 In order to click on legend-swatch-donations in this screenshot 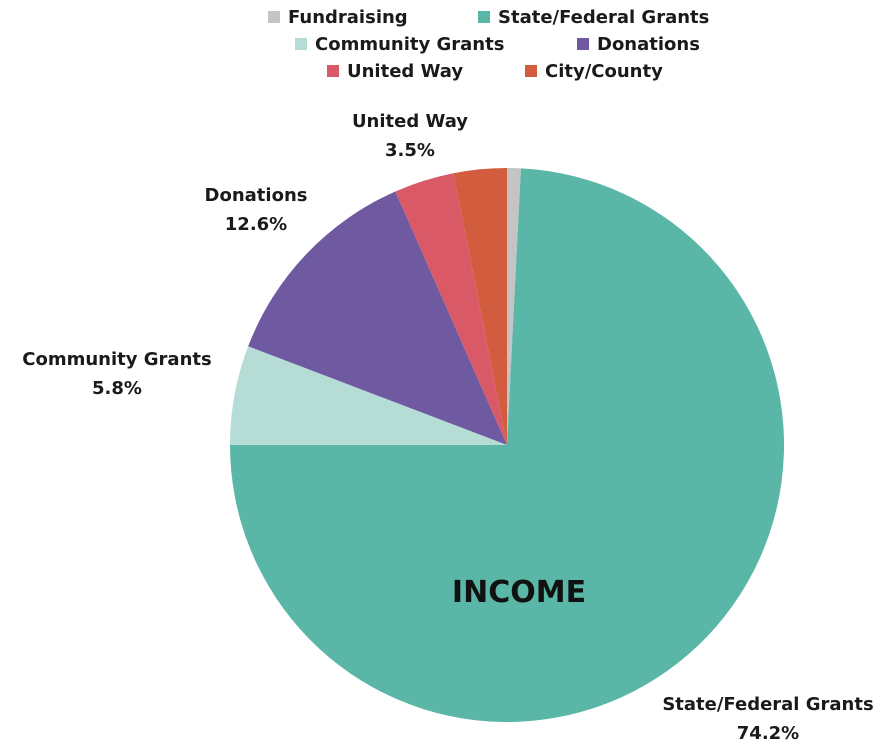, I will do `click(583, 44)`.